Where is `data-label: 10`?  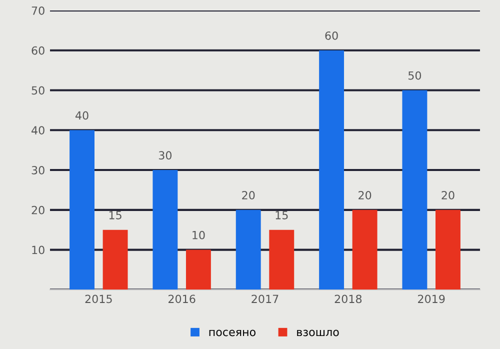
data-label: 10 is located at coordinates (198, 235).